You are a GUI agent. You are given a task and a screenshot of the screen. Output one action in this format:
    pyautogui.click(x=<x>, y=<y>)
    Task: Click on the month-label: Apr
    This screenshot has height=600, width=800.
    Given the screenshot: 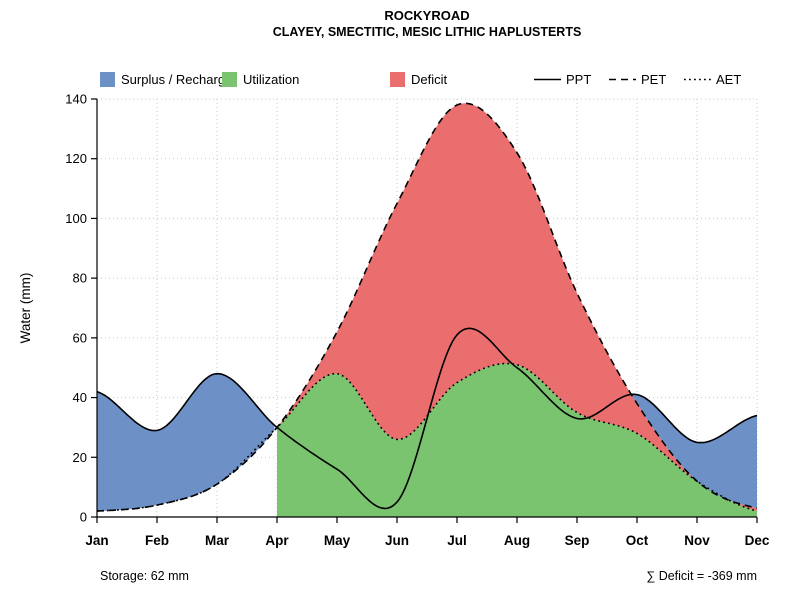 What is the action you would take?
    pyautogui.click(x=277, y=540)
    